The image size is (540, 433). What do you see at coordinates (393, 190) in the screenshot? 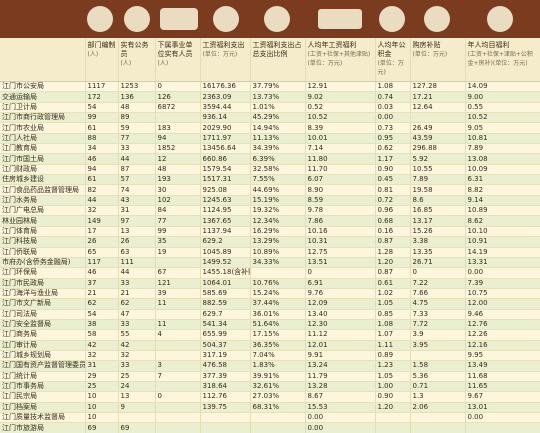
I see `data-cell: 0.81` at bounding box center [393, 190].